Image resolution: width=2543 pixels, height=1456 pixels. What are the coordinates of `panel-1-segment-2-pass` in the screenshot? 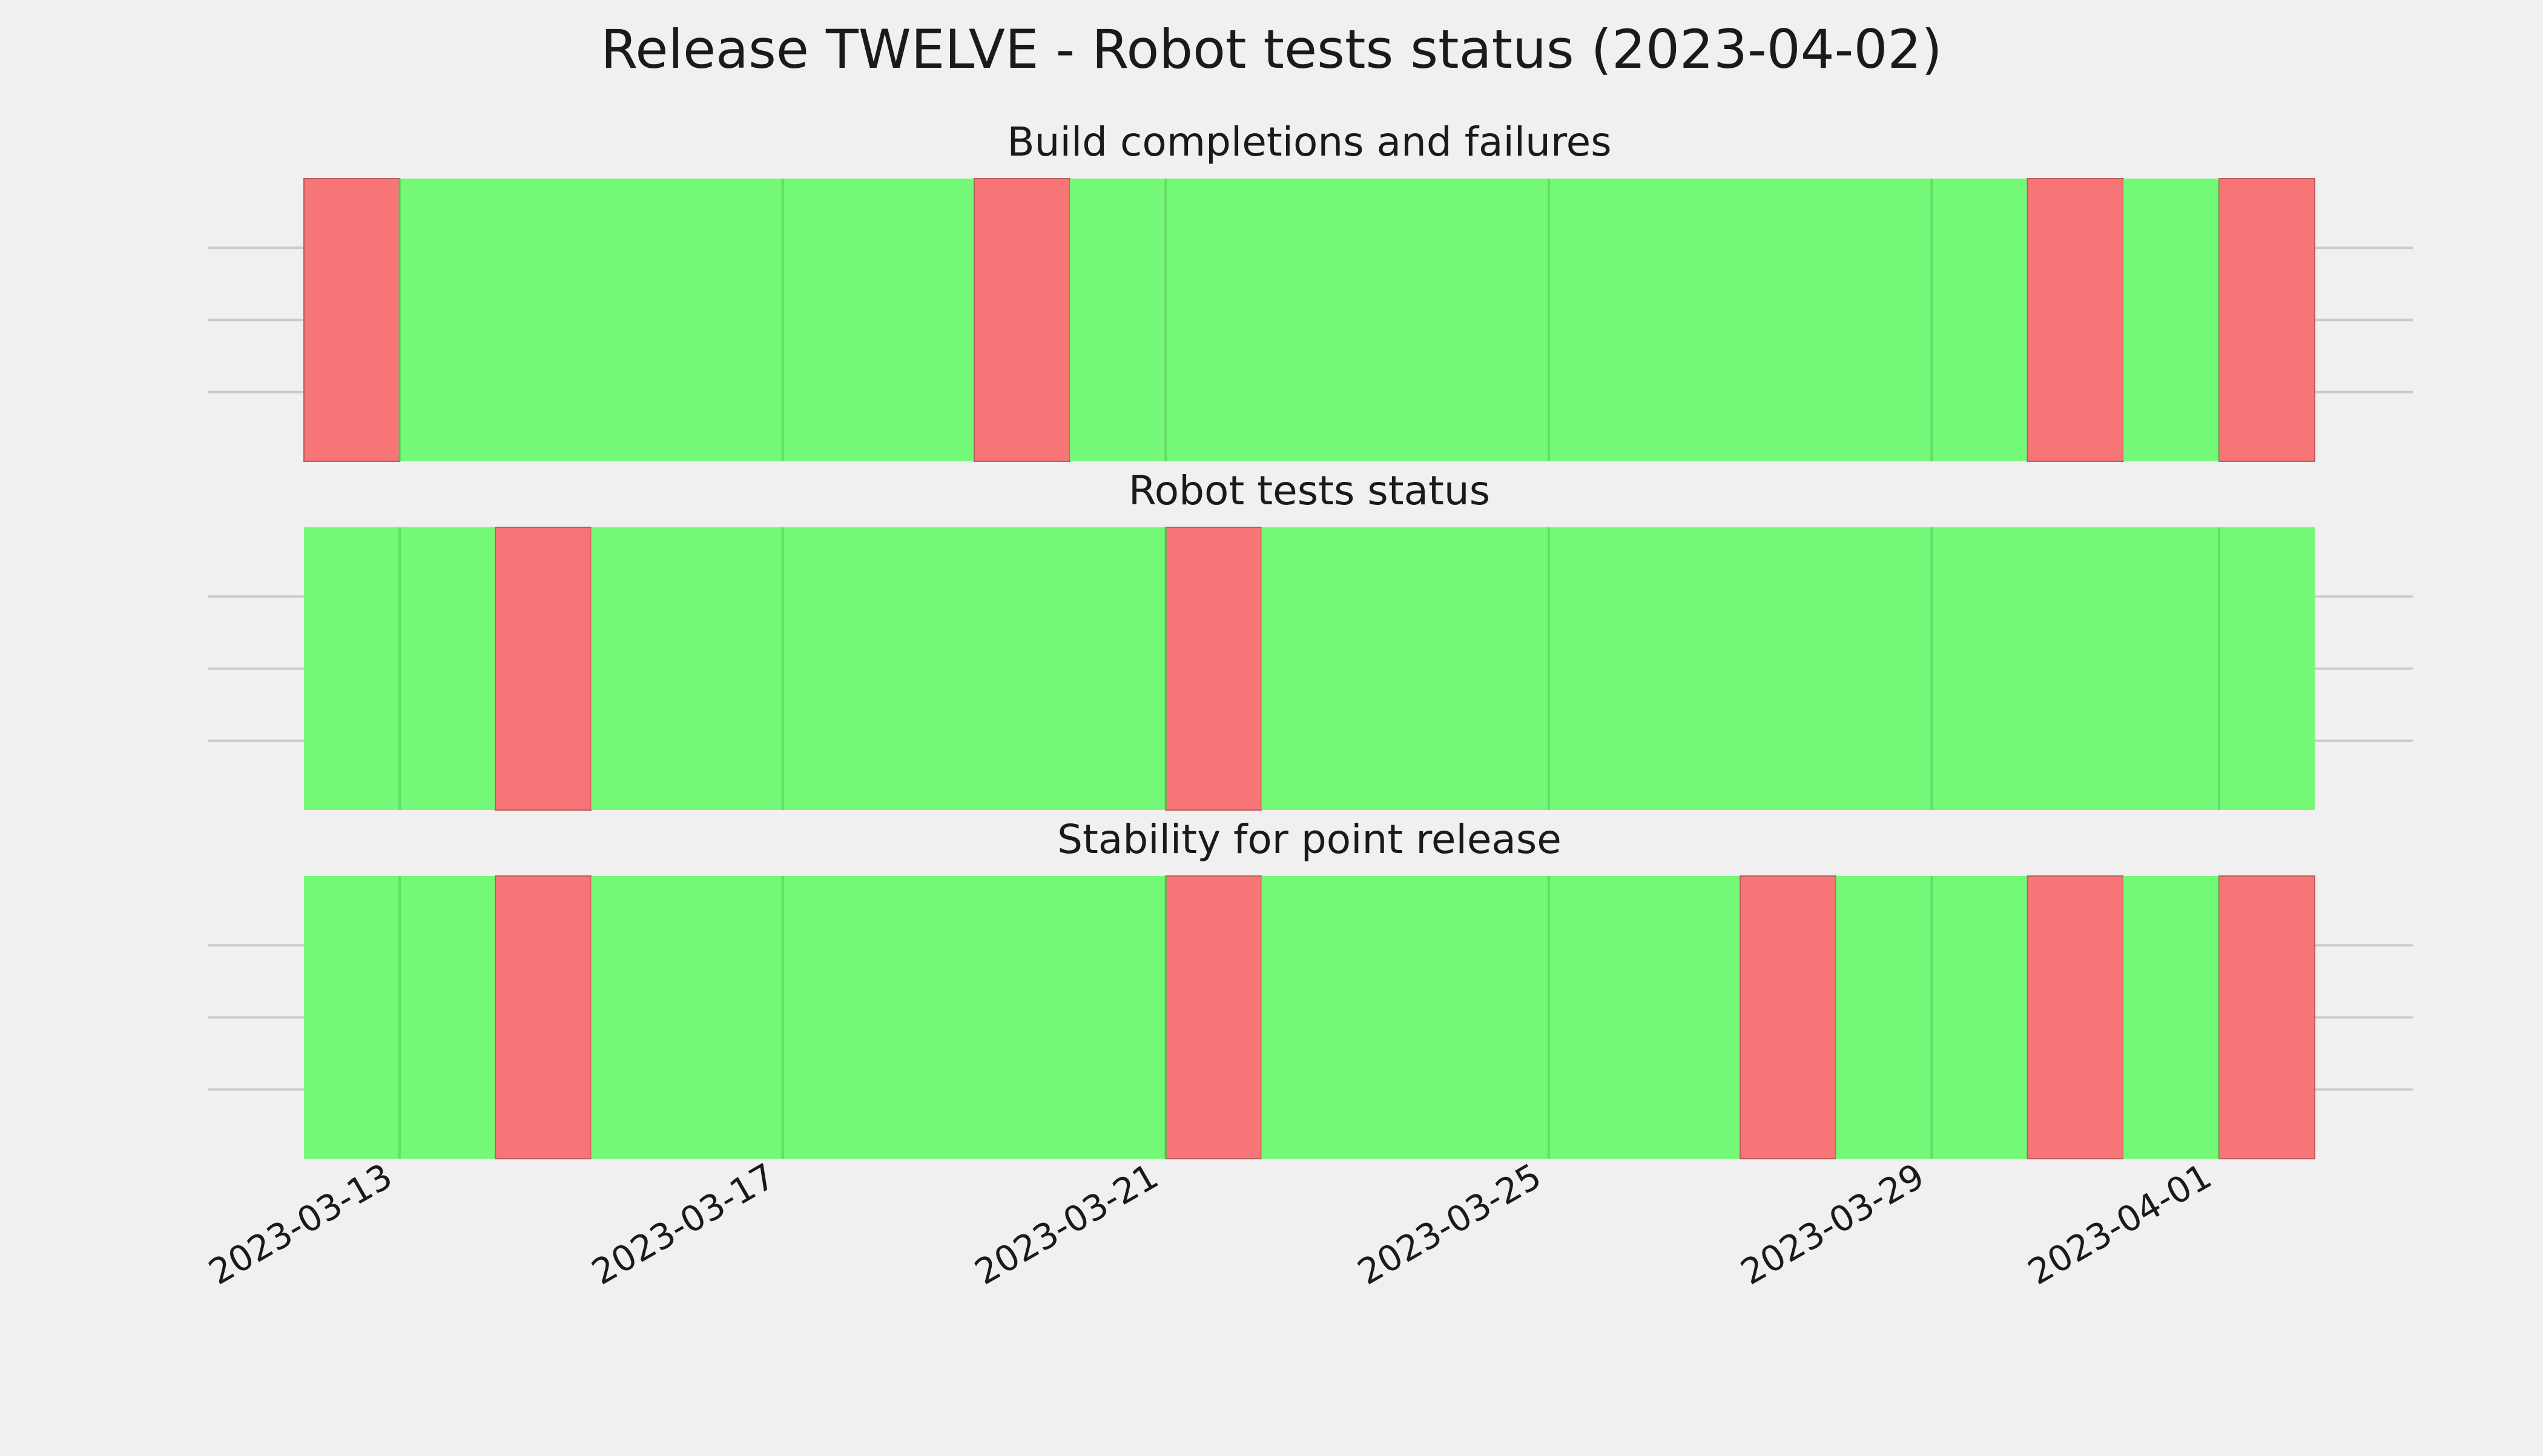 It's located at (687, 320).